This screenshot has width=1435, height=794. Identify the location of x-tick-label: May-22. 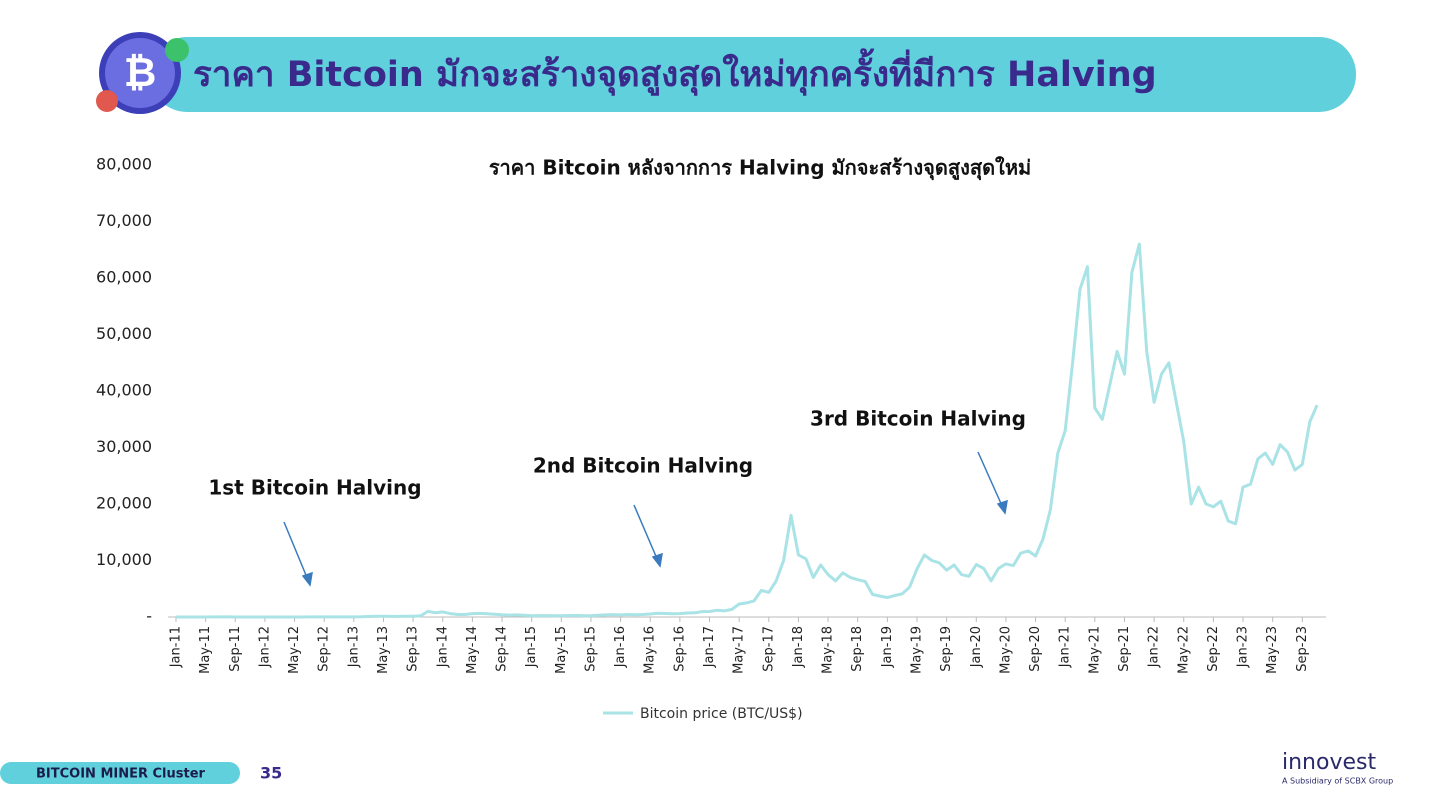
(1183, 650).